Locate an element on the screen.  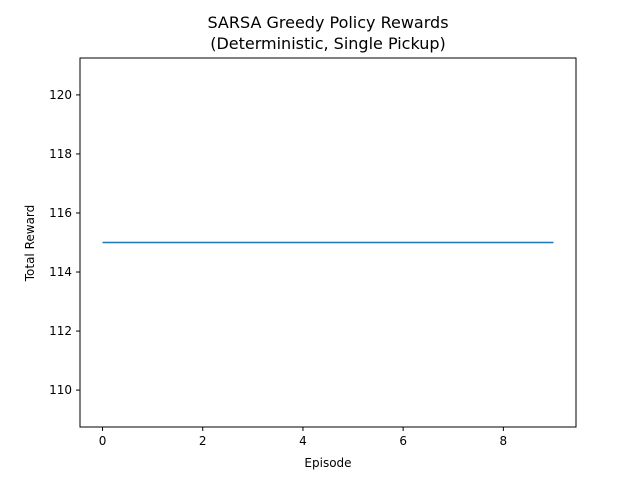
x-tick-label: 6 is located at coordinates (403, 441).